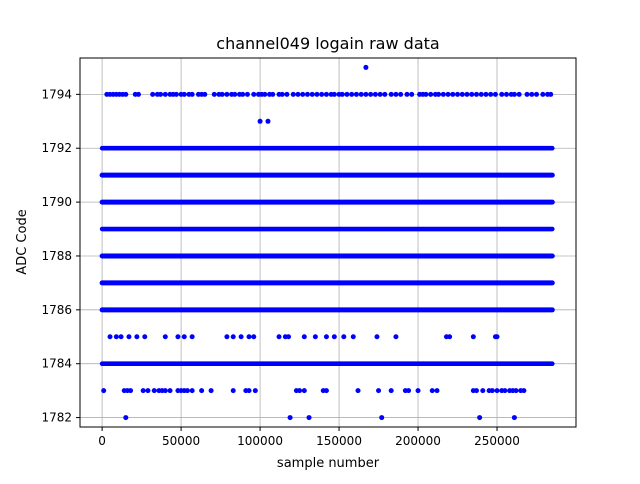 The height and width of the screenshot is (484, 640). Describe the element at coordinates (260, 441) in the screenshot. I see `x-tick-label: 100000` at that location.